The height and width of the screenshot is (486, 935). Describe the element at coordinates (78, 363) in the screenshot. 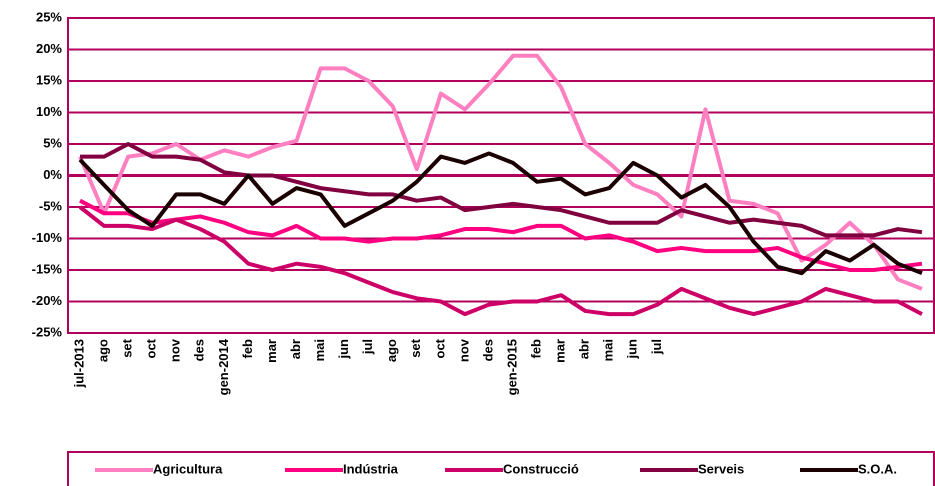

I see `x-tick-label: jul-2013` at that location.